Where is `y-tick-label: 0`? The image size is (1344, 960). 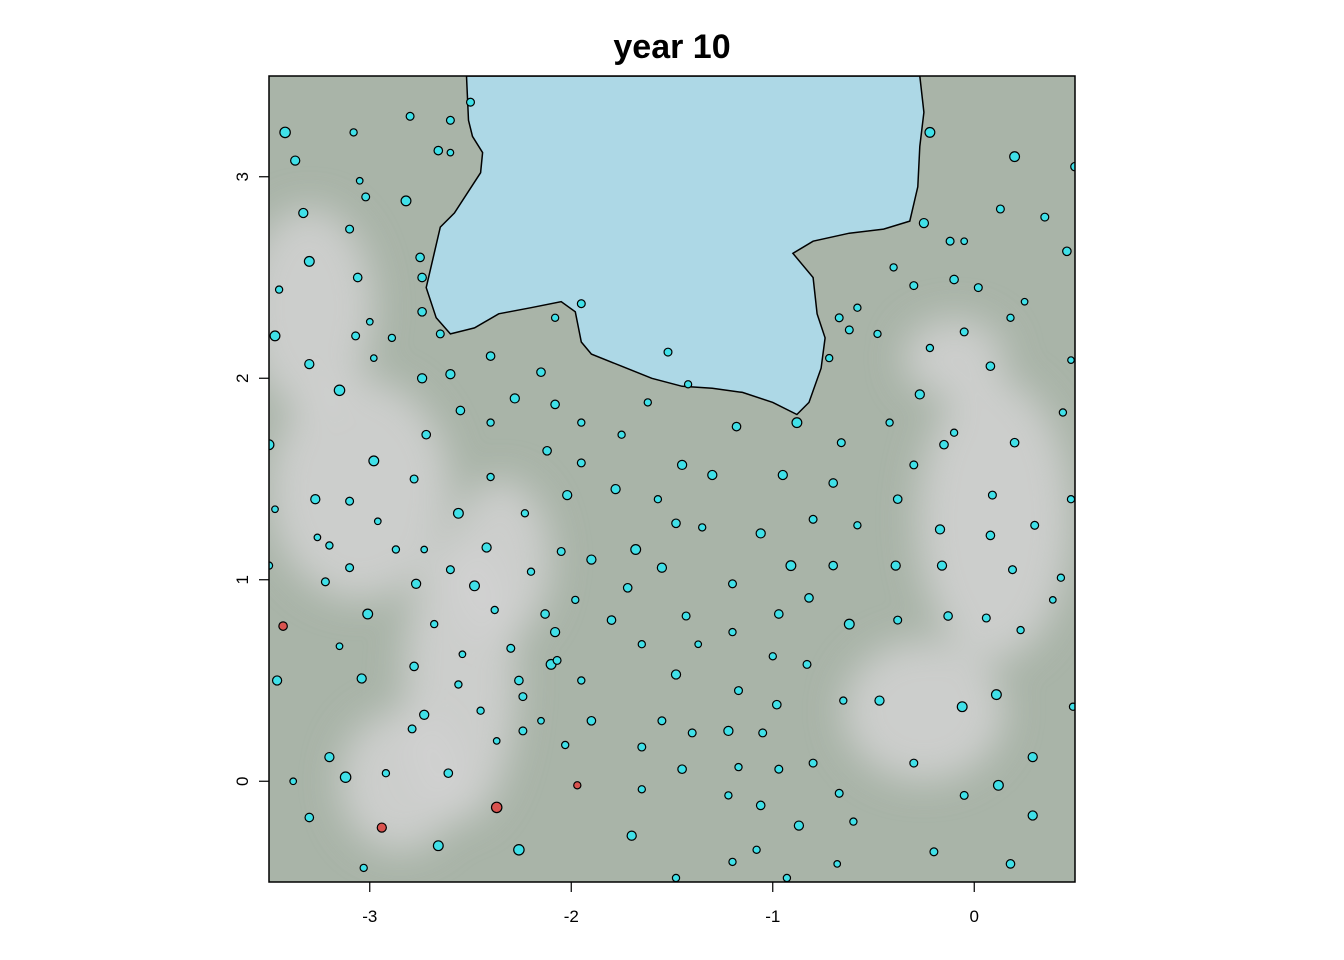
y-tick-label: 0 is located at coordinates (242, 781).